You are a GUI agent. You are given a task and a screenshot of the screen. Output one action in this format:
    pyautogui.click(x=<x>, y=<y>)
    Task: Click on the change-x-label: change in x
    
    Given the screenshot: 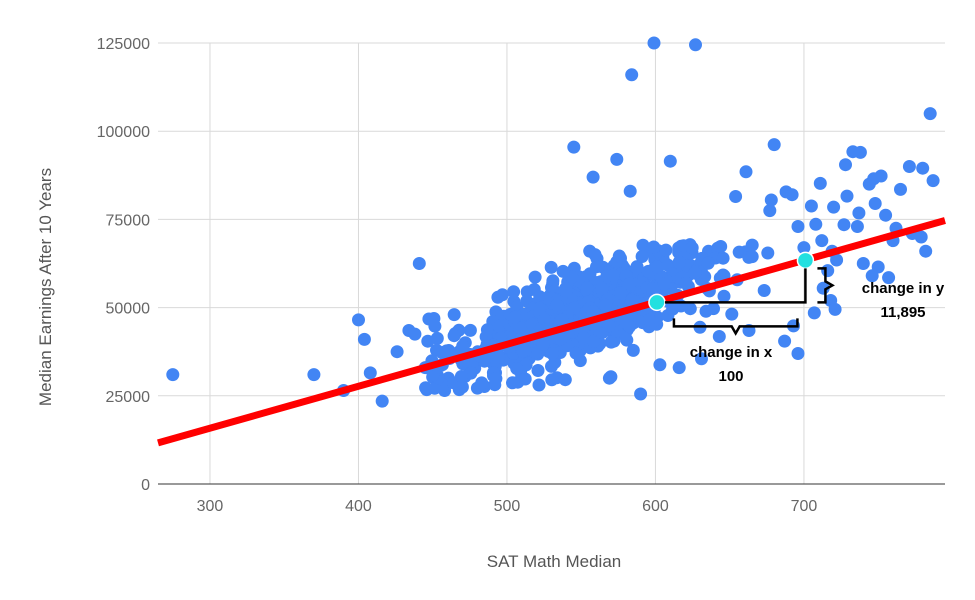 What is the action you would take?
    pyautogui.click(x=731, y=352)
    